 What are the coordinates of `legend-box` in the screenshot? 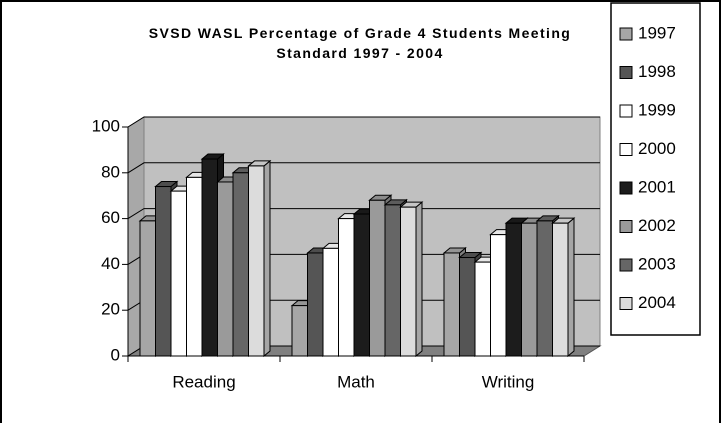 It's located at (655, 169).